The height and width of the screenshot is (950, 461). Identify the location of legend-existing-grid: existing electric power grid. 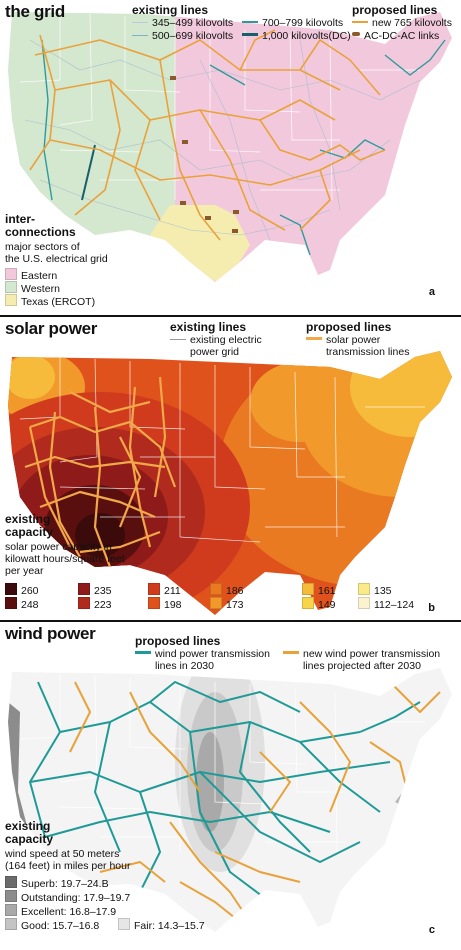
(216, 346).